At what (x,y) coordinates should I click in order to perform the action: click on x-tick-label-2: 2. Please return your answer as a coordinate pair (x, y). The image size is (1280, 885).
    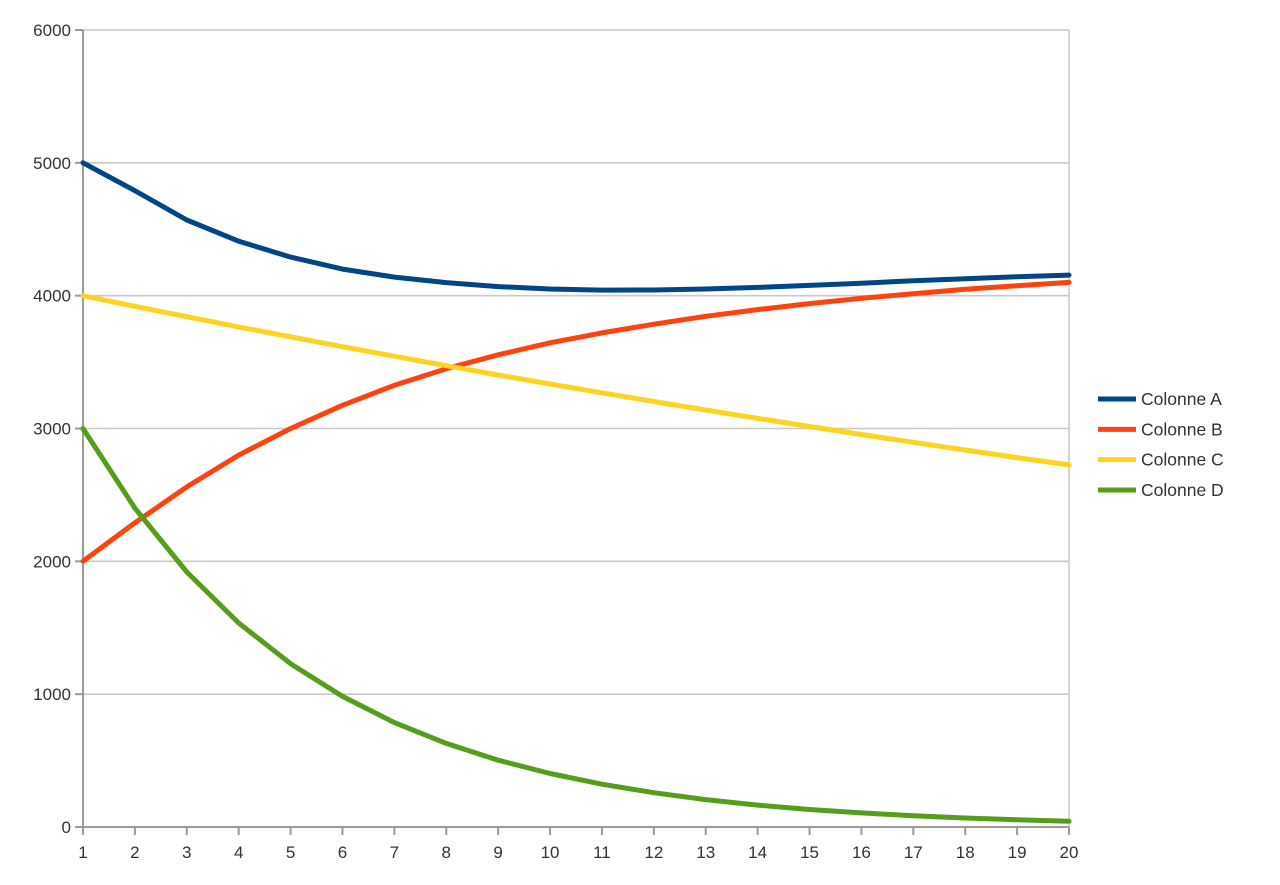
    Looking at the image, I should click on (134, 852).